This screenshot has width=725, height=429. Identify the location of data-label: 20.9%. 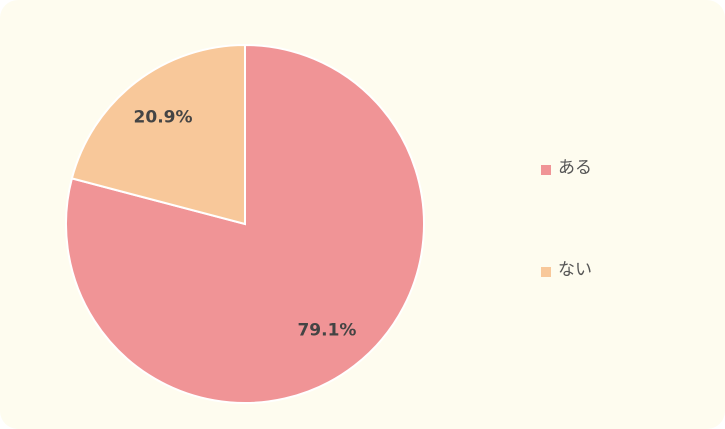
(163, 118).